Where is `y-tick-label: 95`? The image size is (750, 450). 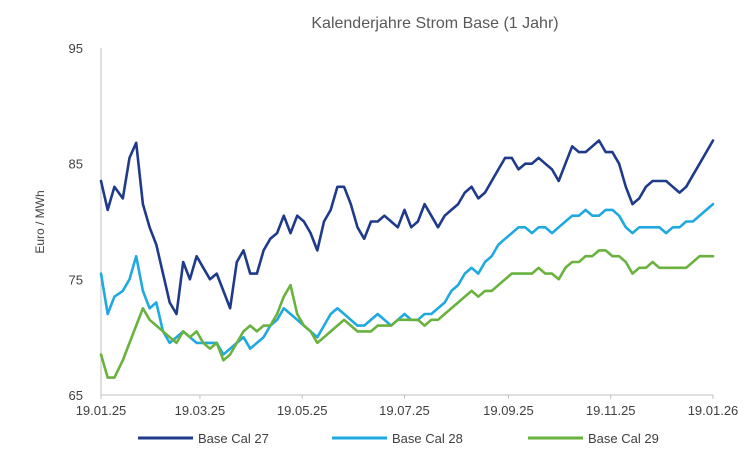
y-tick-label: 95 is located at coordinates (76, 48).